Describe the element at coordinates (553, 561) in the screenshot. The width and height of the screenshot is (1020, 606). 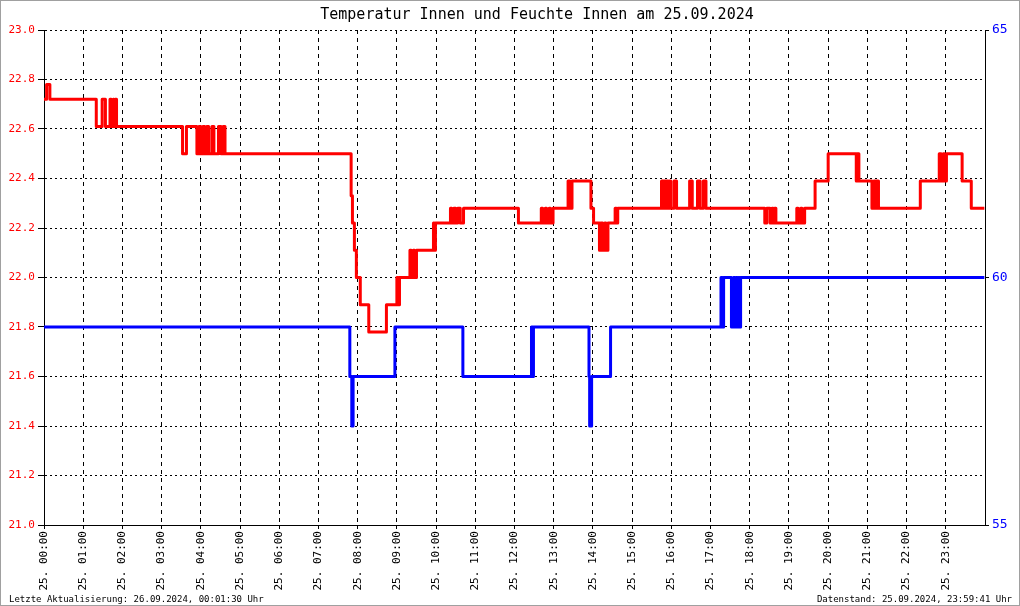
I see `x-tick-label: 25. 13:00` at that location.